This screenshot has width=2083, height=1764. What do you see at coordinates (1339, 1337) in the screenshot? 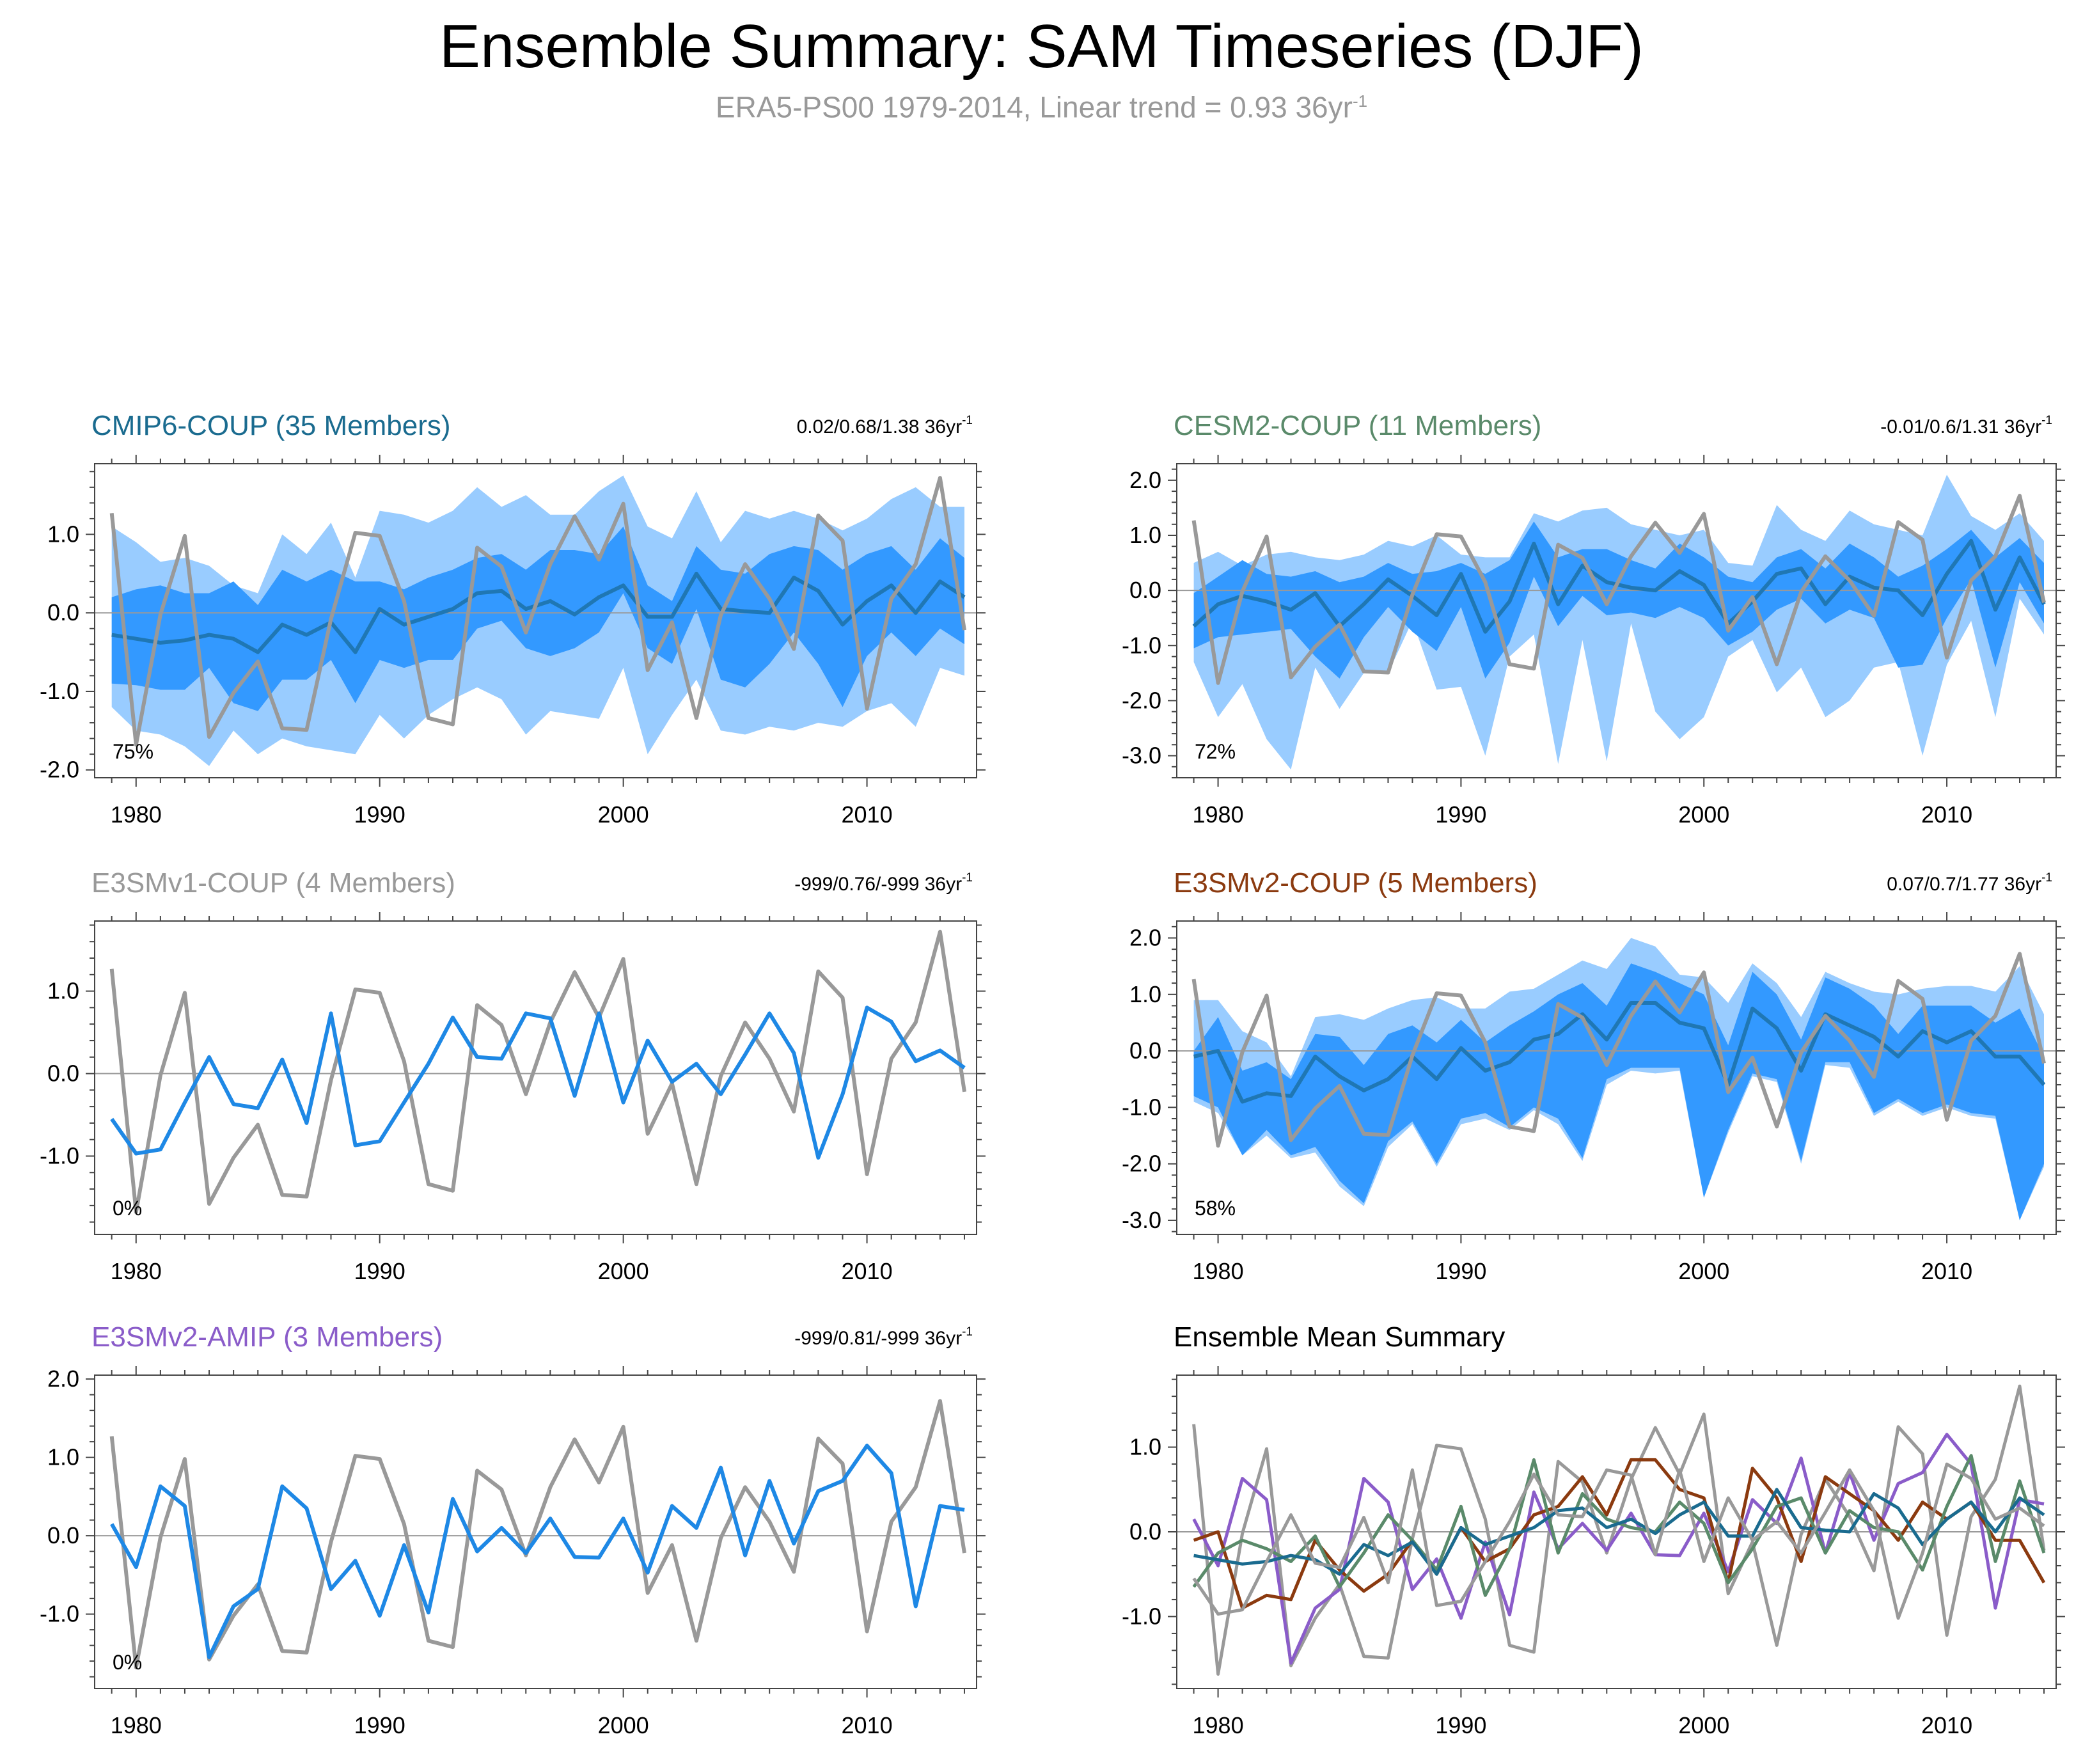
I see `panel-title: Ensemble Mean Summary` at bounding box center [1339, 1337].